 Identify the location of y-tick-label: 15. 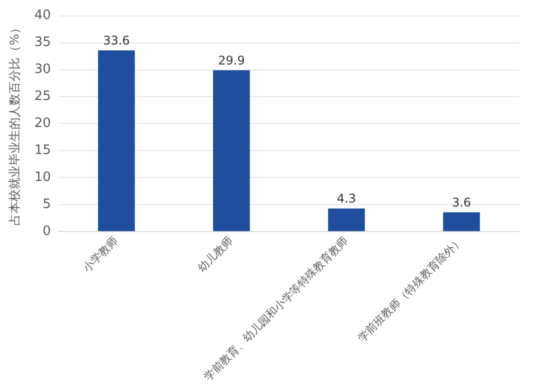
(42, 150).